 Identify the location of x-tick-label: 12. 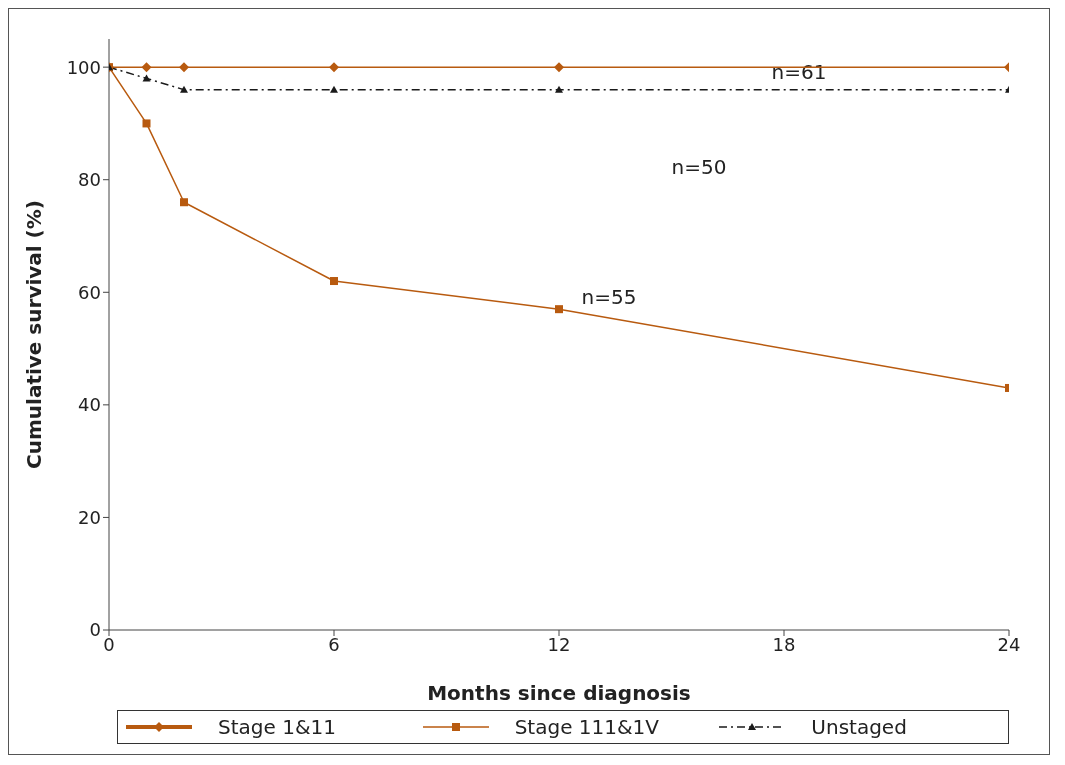
(559, 644).